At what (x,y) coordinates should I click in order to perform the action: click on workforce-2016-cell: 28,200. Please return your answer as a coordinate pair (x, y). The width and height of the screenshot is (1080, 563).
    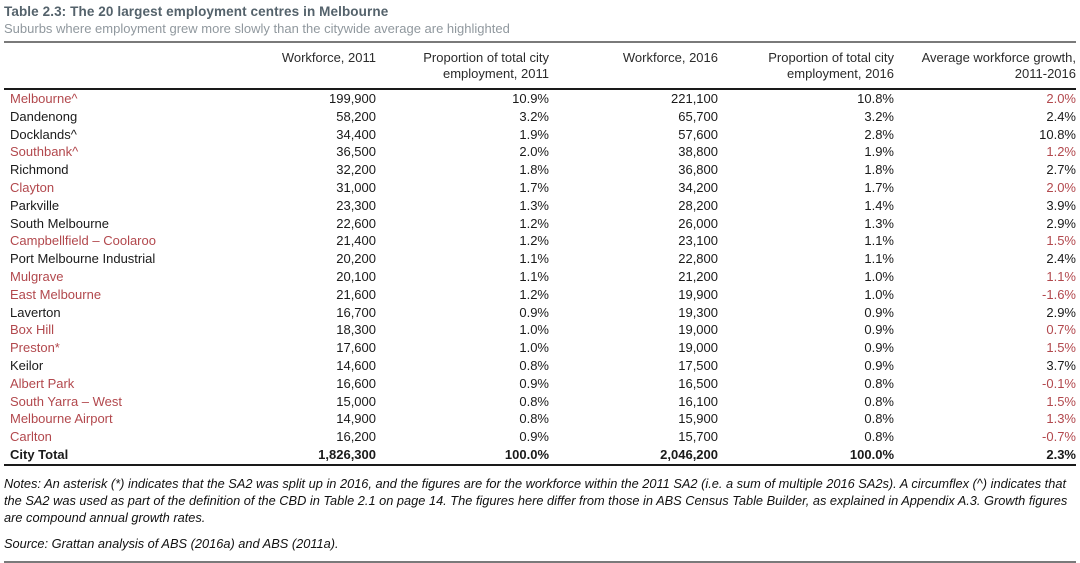
    Looking at the image, I should click on (698, 205).